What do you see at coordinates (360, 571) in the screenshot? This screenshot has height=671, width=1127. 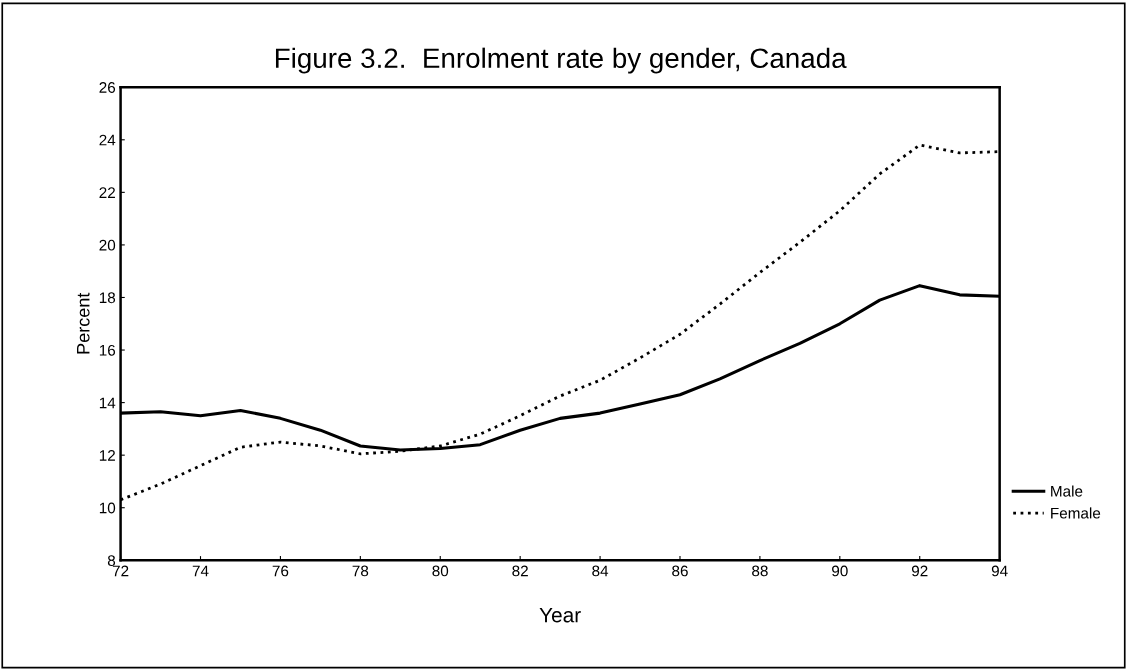 I see `x-tick-label: 78` at bounding box center [360, 571].